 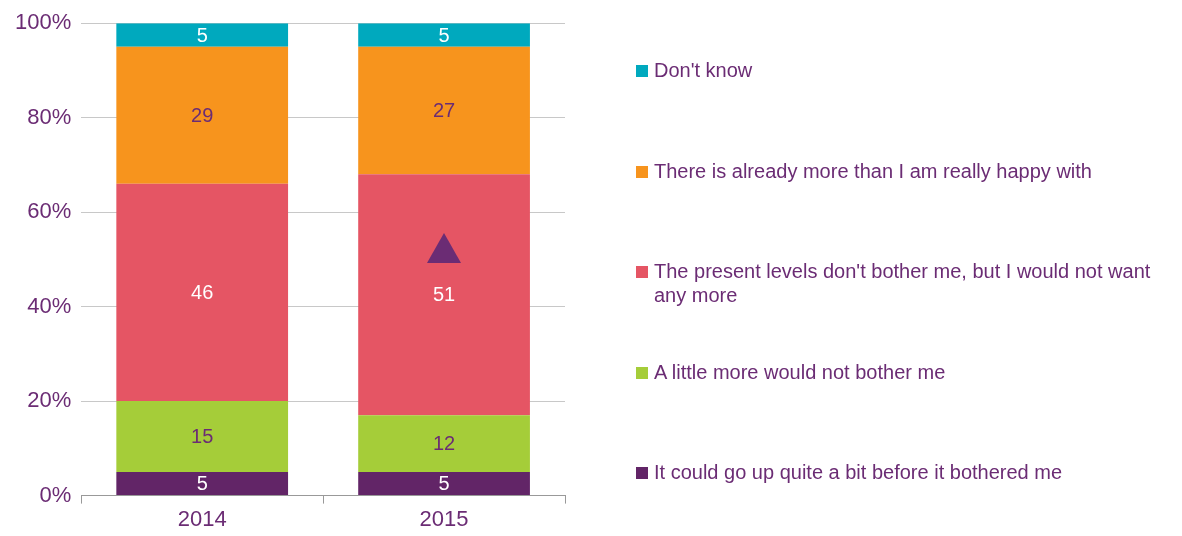 What do you see at coordinates (55, 494) in the screenshot?
I see `y-tick-label: 0%` at bounding box center [55, 494].